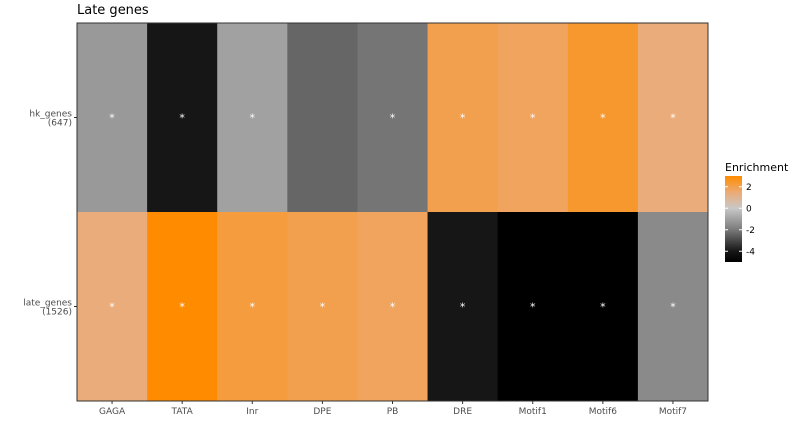  What do you see at coordinates (733, 219) in the screenshot?
I see `legend-colorbar` at bounding box center [733, 219].